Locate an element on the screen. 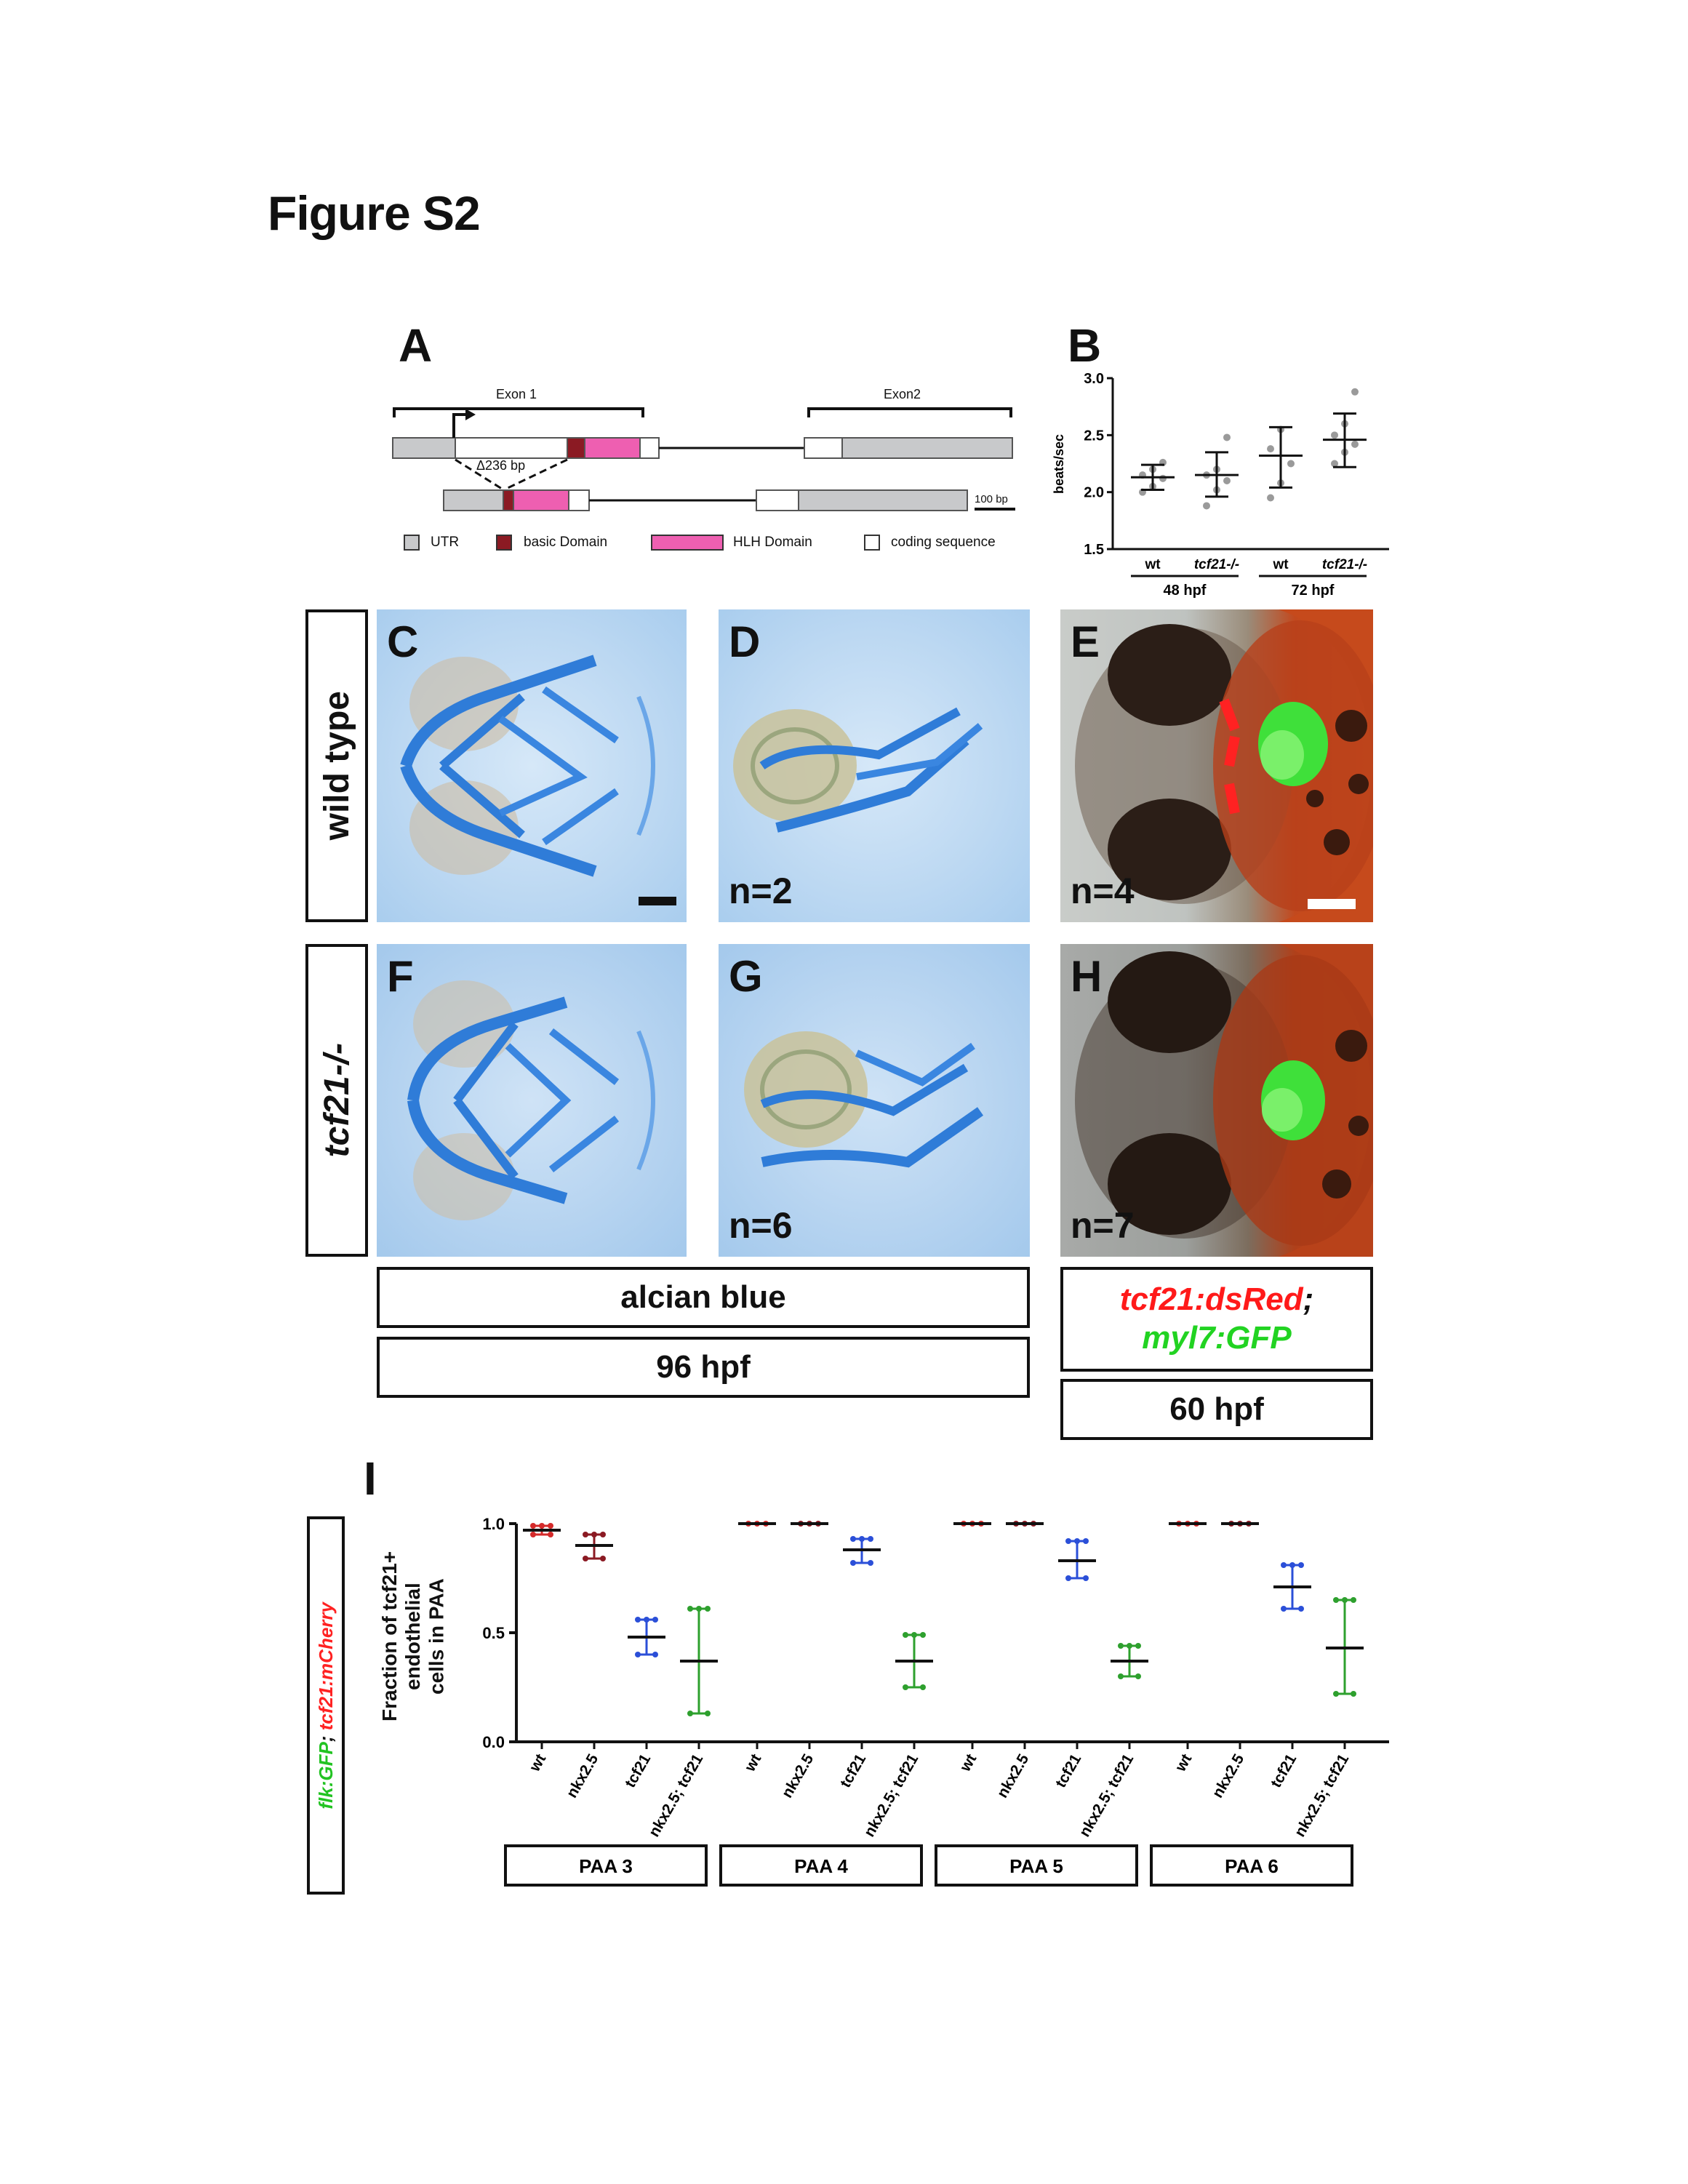  panel-d-image: D n=2 is located at coordinates (874, 765).